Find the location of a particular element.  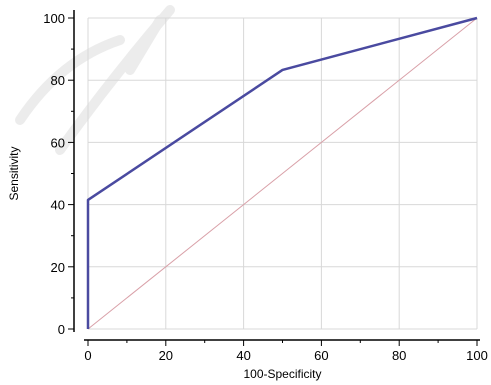

x-tick-label: 60 is located at coordinates (321, 355).